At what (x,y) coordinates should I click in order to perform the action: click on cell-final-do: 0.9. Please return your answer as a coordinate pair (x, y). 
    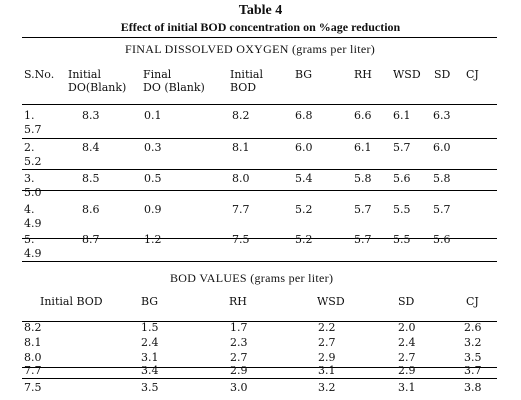
    Looking at the image, I should click on (153, 209).